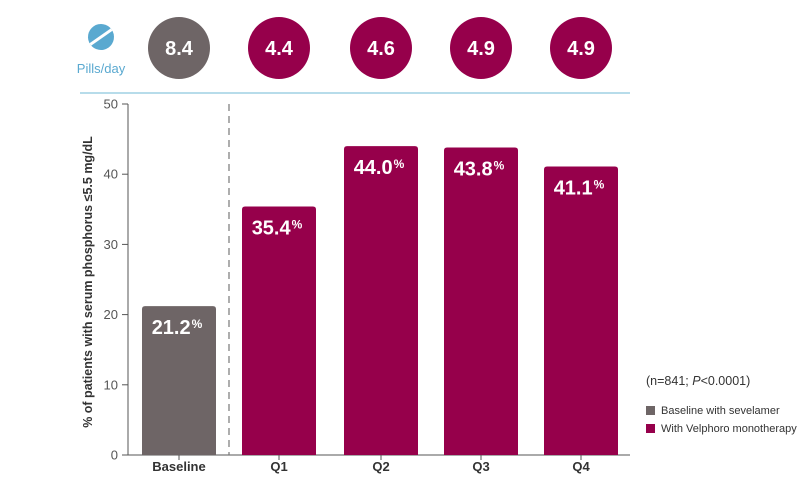  Describe the element at coordinates (101, 68) in the screenshot. I see `pills-per-day-label: Pills/day` at that location.